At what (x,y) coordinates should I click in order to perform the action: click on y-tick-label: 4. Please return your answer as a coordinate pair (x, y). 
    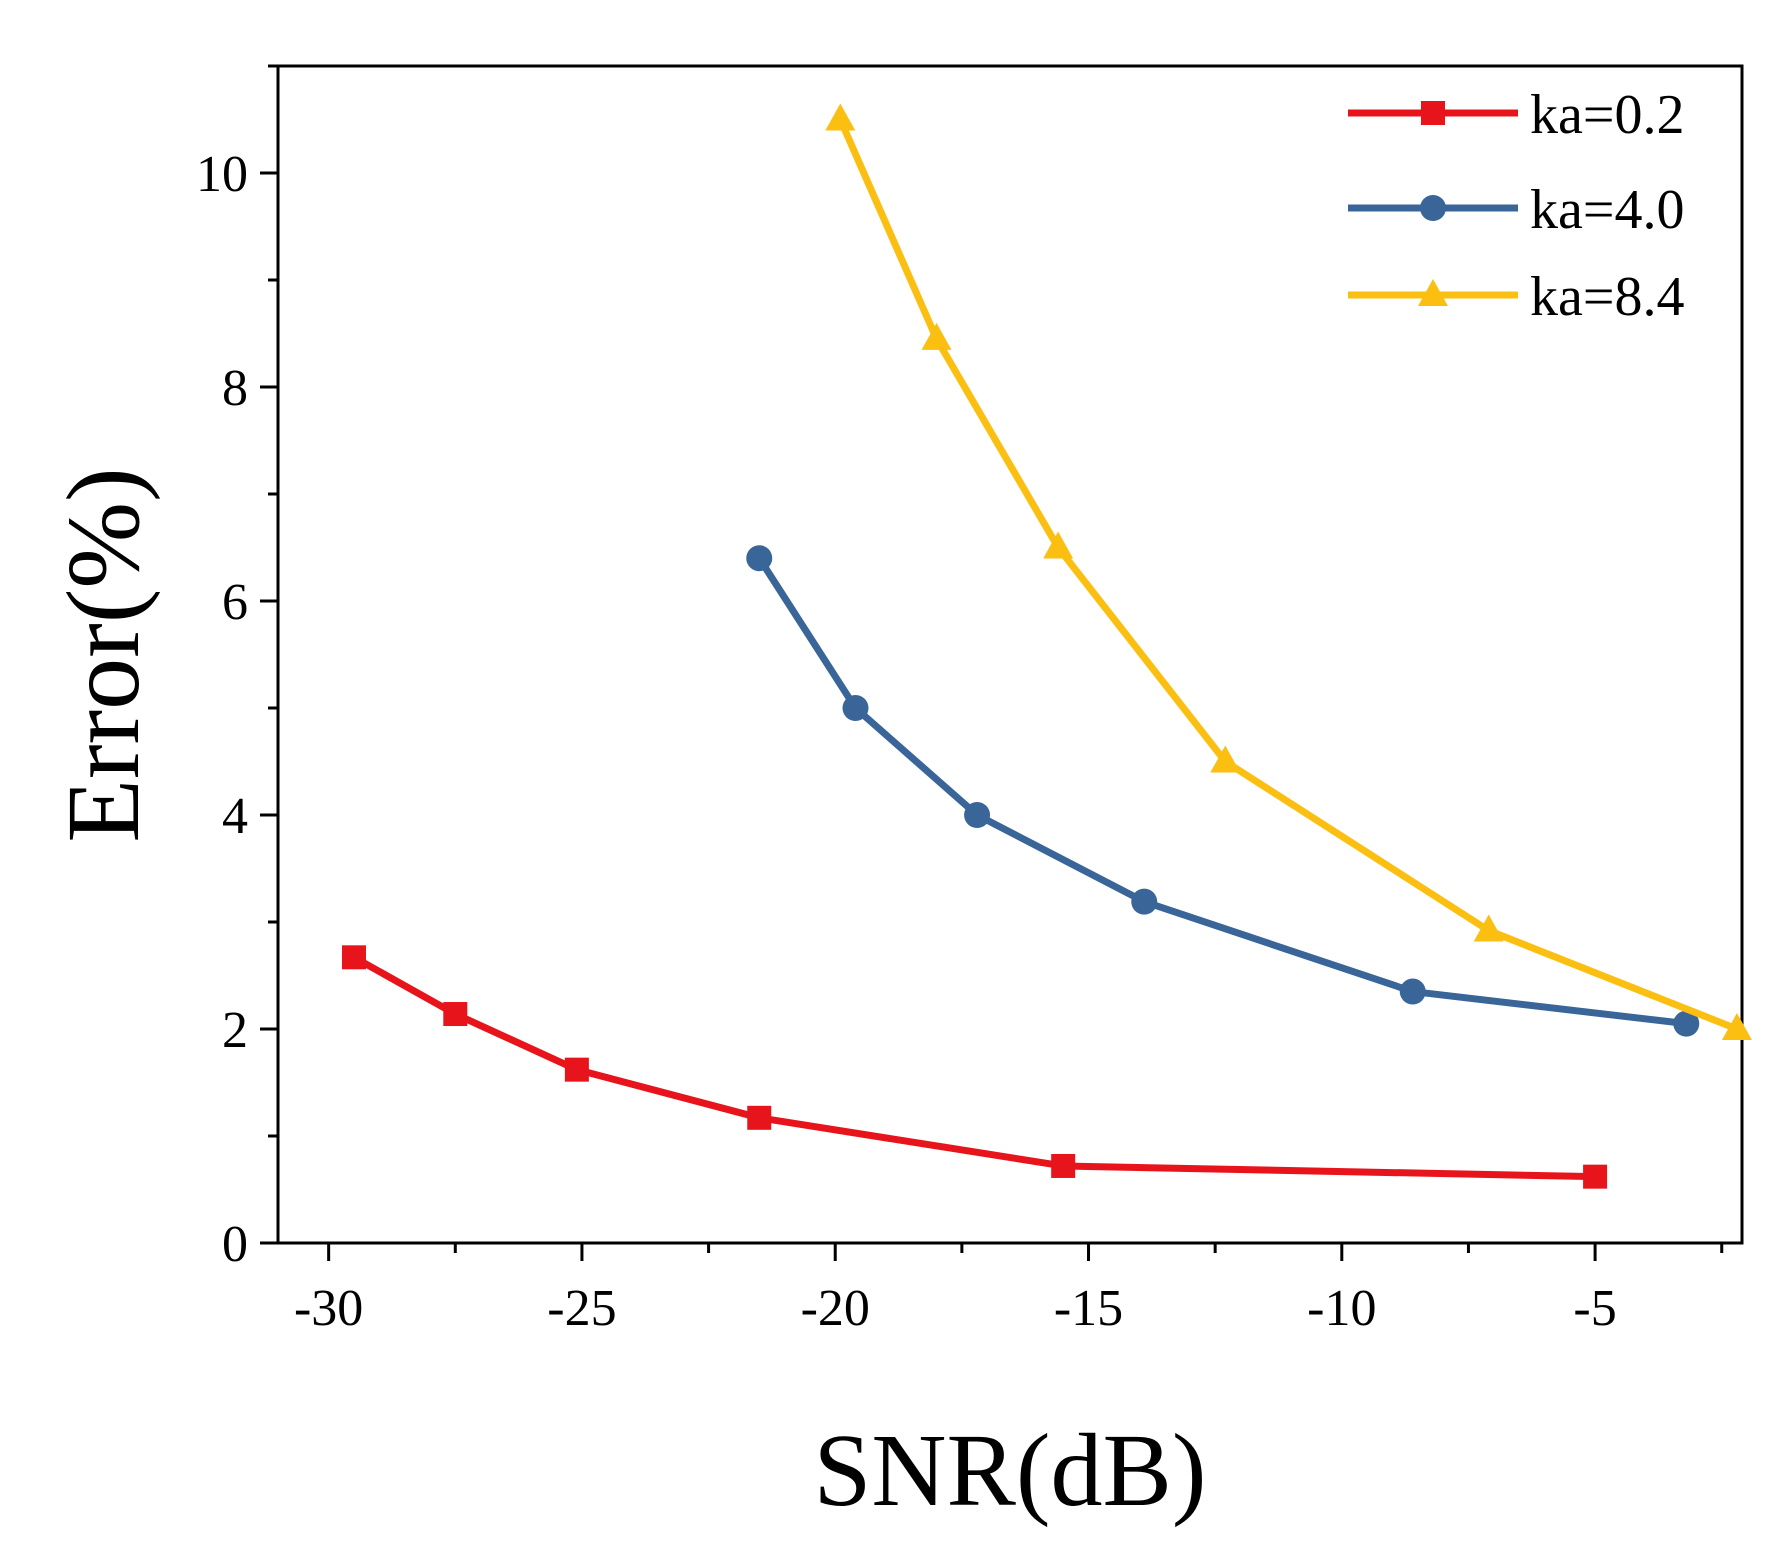
    Looking at the image, I should click on (235, 816).